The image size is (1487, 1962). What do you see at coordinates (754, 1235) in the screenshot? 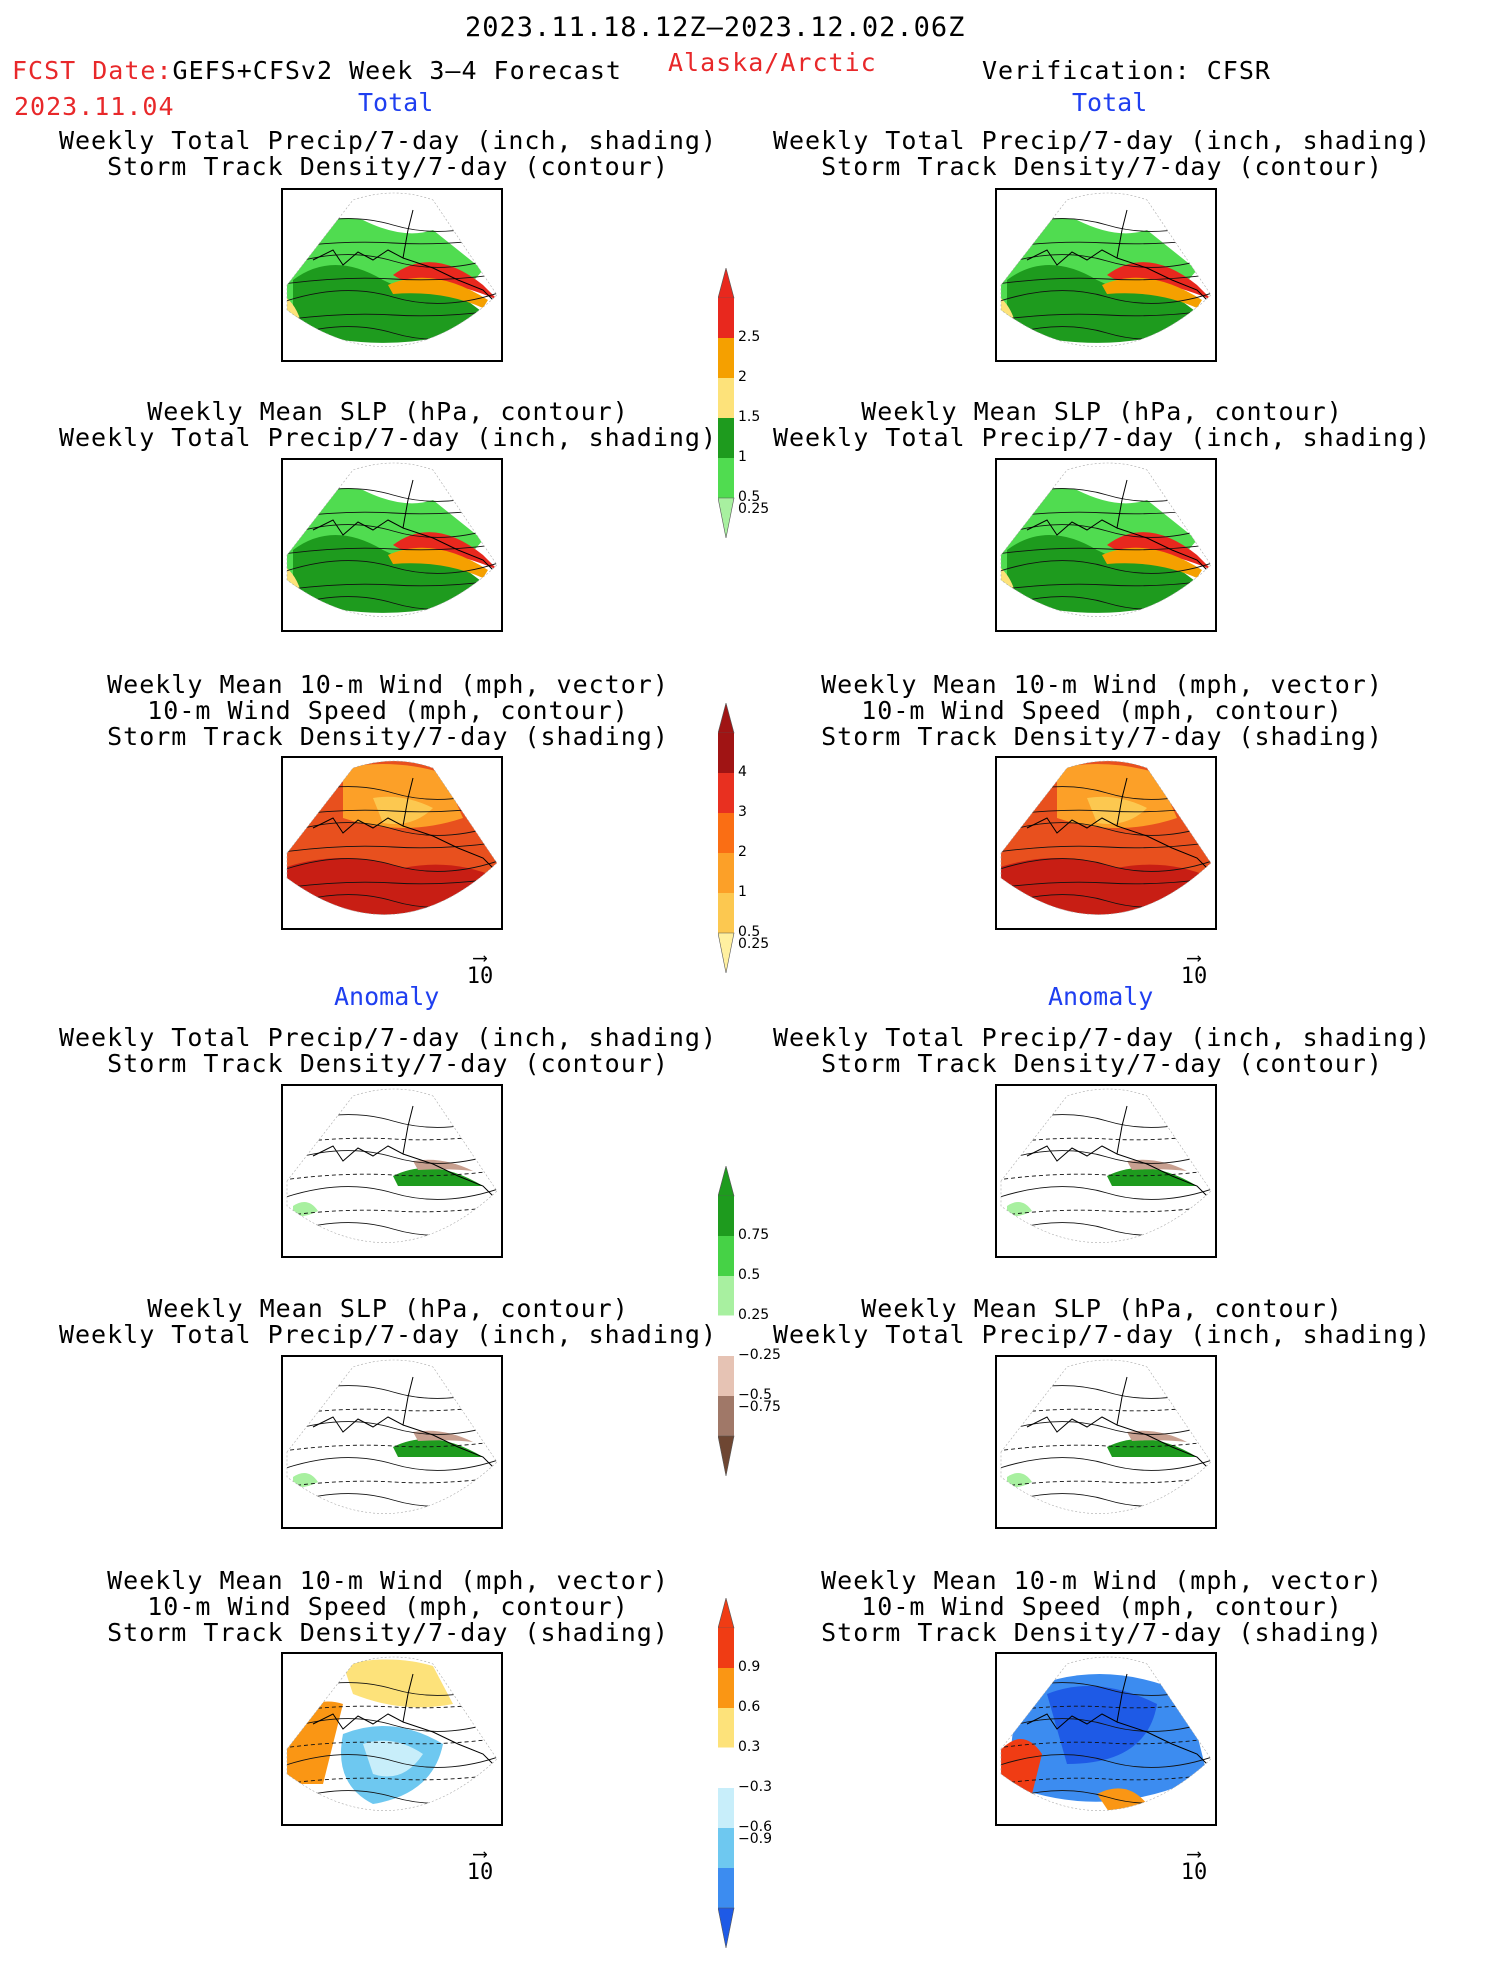
I see `colorbar-tick-label: 0.75` at bounding box center [754, 1235].